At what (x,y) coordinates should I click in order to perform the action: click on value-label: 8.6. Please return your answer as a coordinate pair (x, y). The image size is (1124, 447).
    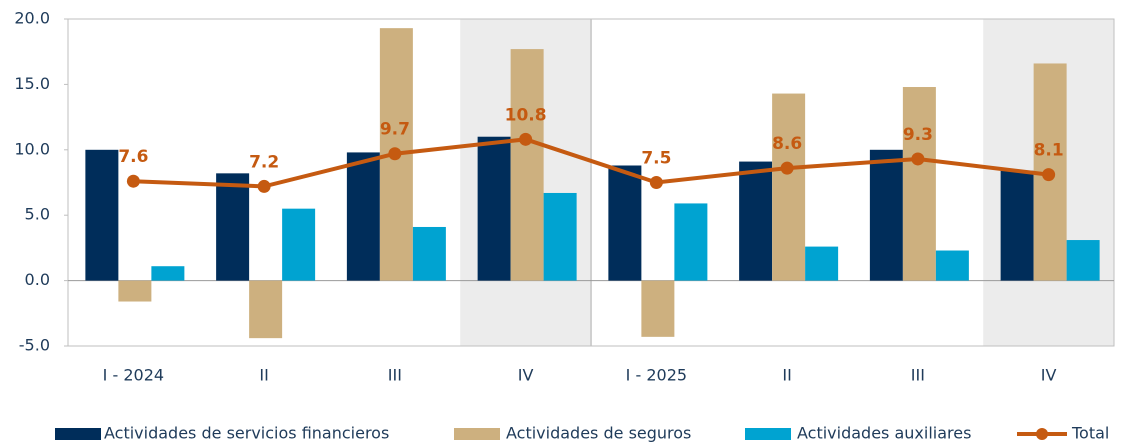
    Looking at the image, I should click on (787, 144).